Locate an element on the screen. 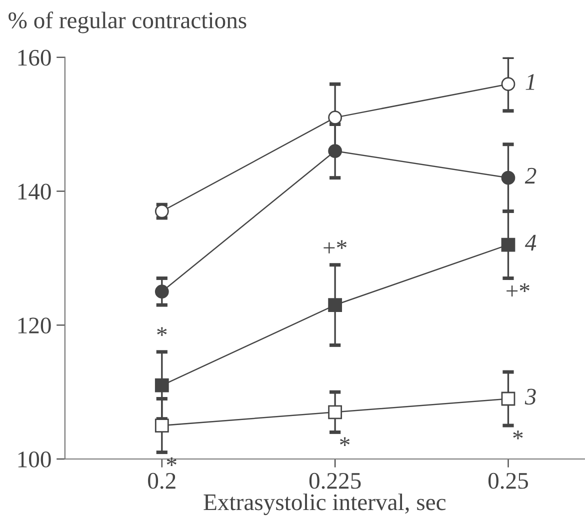  x-tick-label: 0.225 is located at coordinates (335, 480).